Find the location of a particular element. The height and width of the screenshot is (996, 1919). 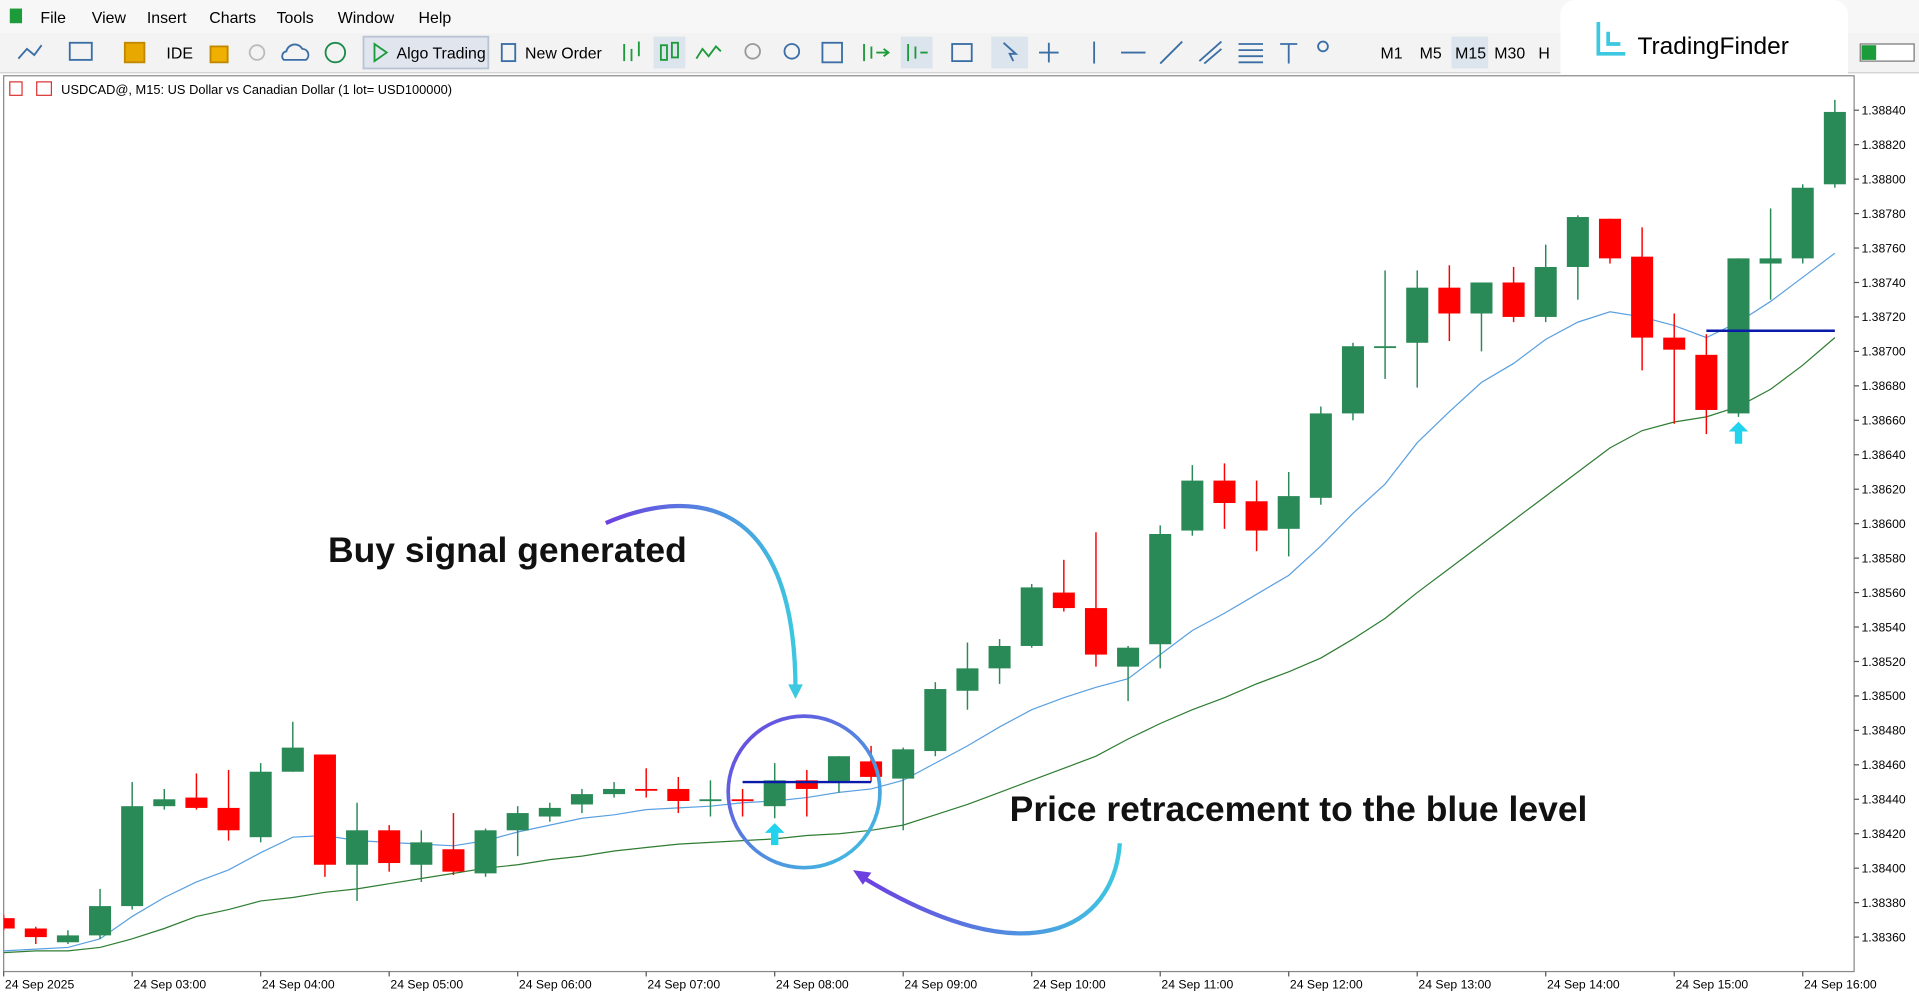

autoscroll-icon is located at coordinates (917, 52).